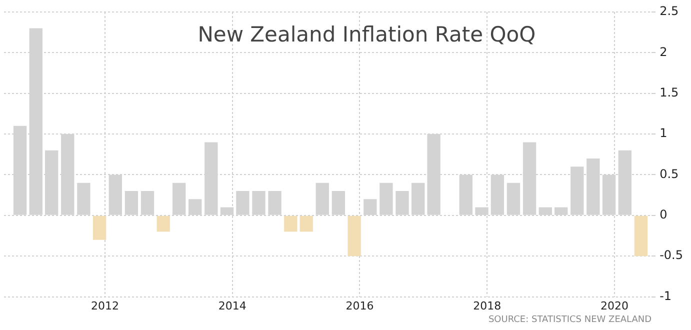  I want to click on source-note: SOURCE: STATISTICS NEW ZEALAND, so click(570, 319).